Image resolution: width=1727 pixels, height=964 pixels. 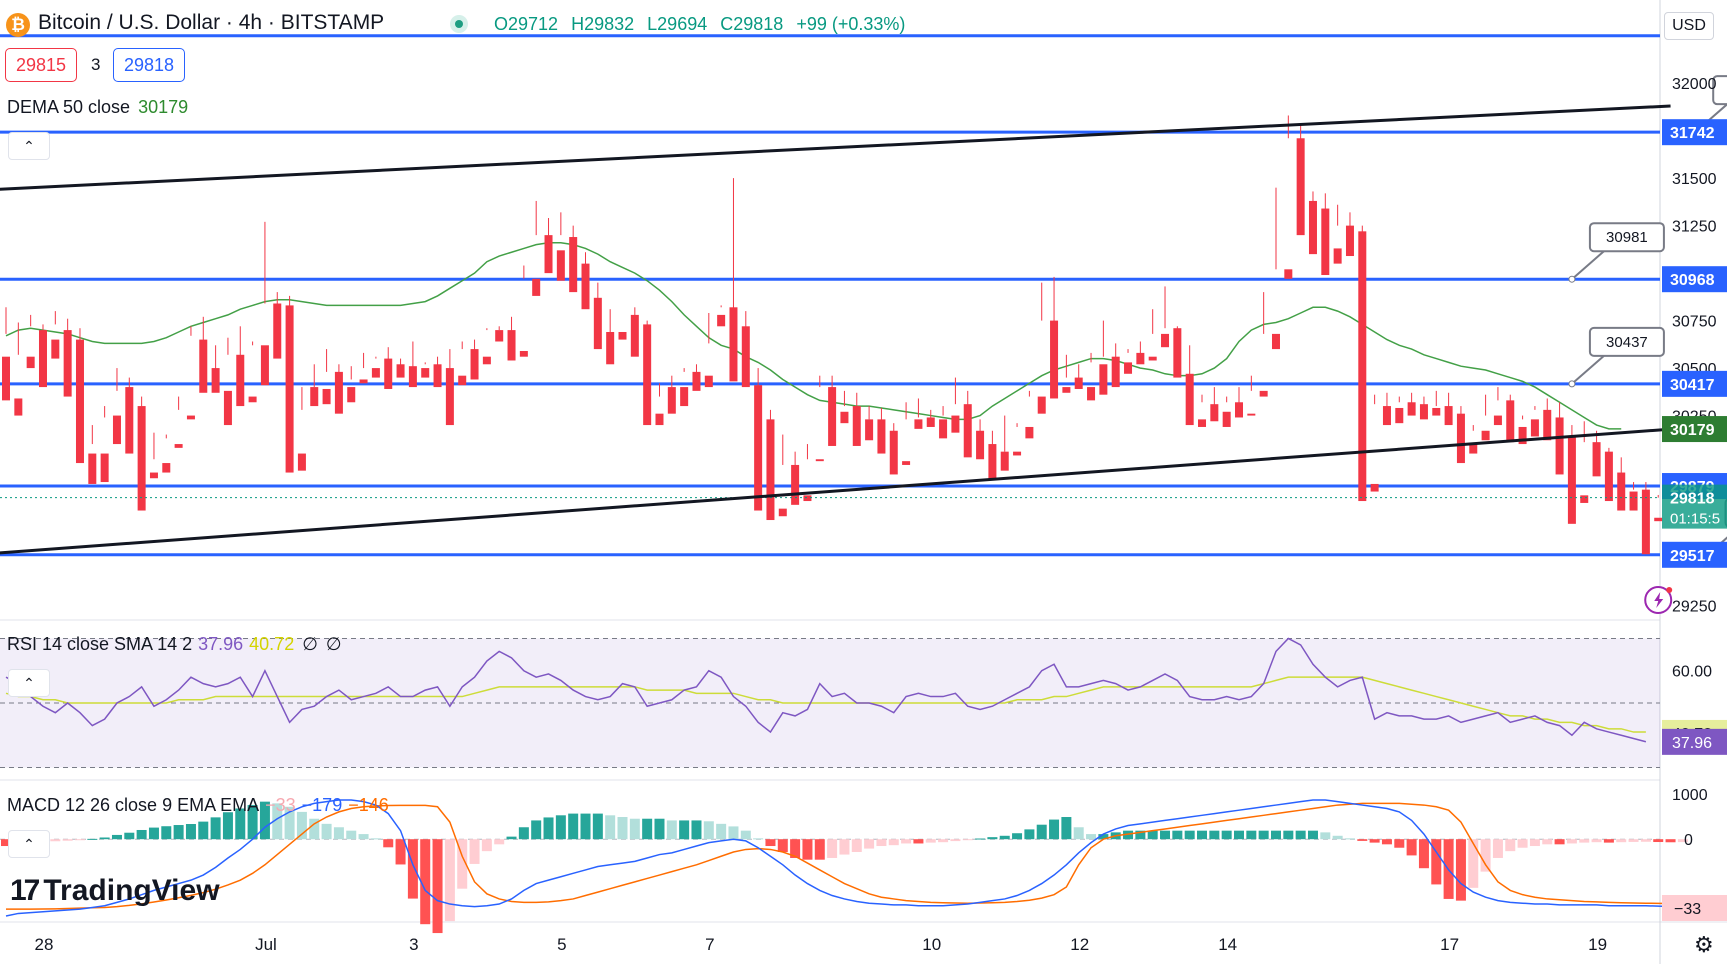 What do you see at coordinates (149, 65) in the screenshot?
I see `buy-button: 29818` at bounding box center [149, 65].